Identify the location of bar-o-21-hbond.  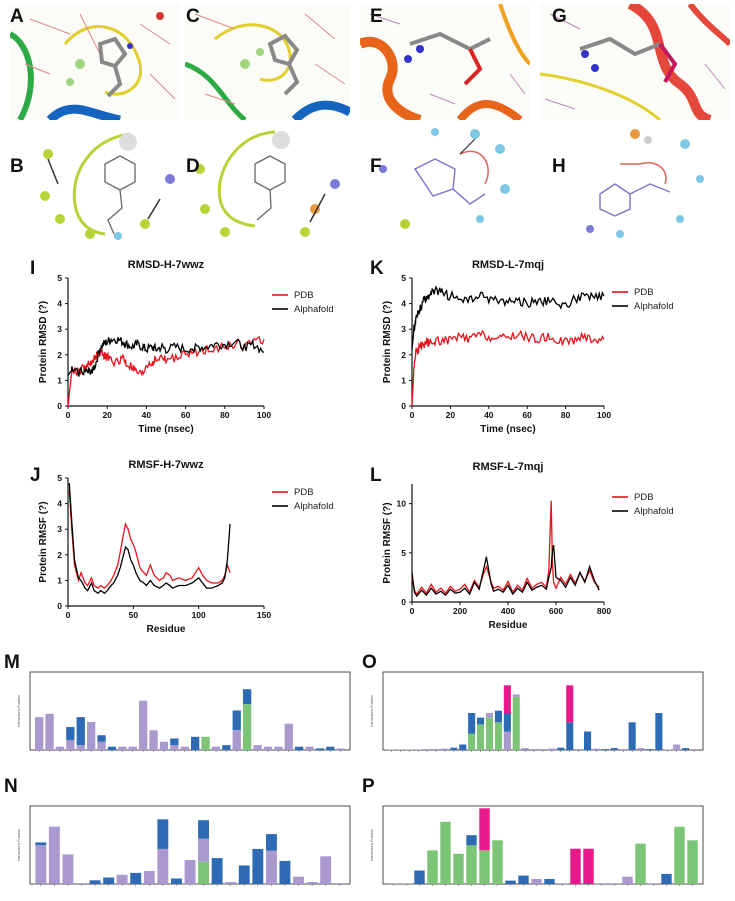
(579, 749).